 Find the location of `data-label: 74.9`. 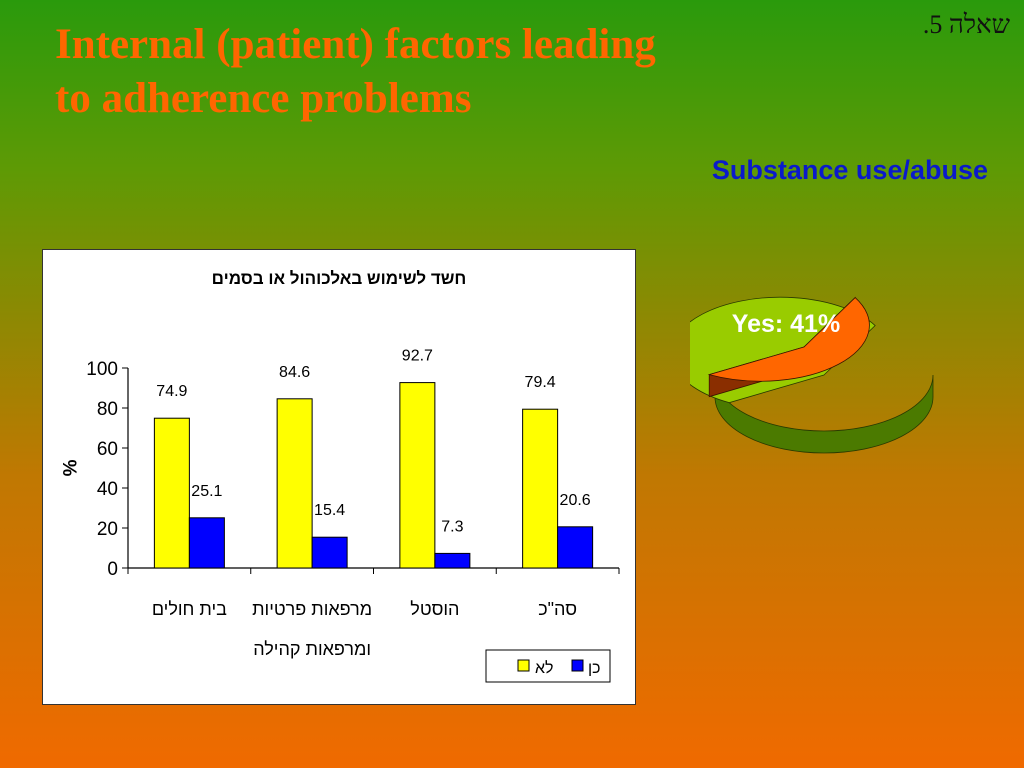

data-label: 74.9 is located at coordinates (171, 391).